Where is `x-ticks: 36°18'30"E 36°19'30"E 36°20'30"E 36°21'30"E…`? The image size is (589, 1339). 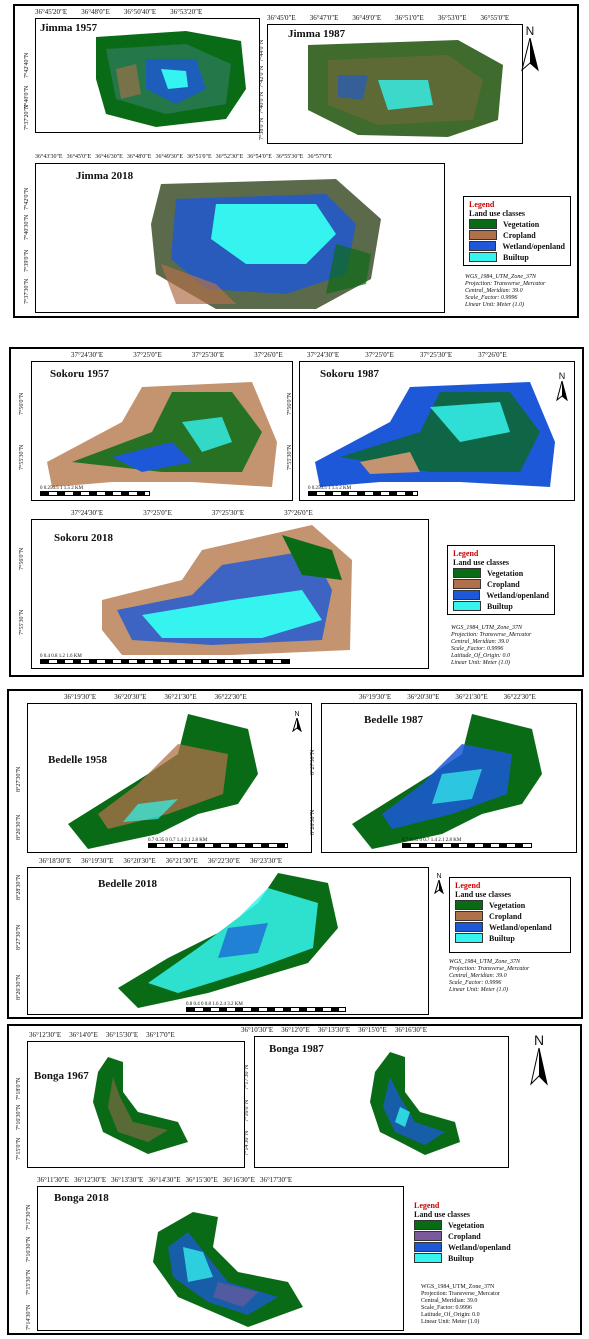 x-ticks: 36°18'30"E 36°19'30"E 36°20'30"E 36°21'30"E… is located at coordinates (161, 861).